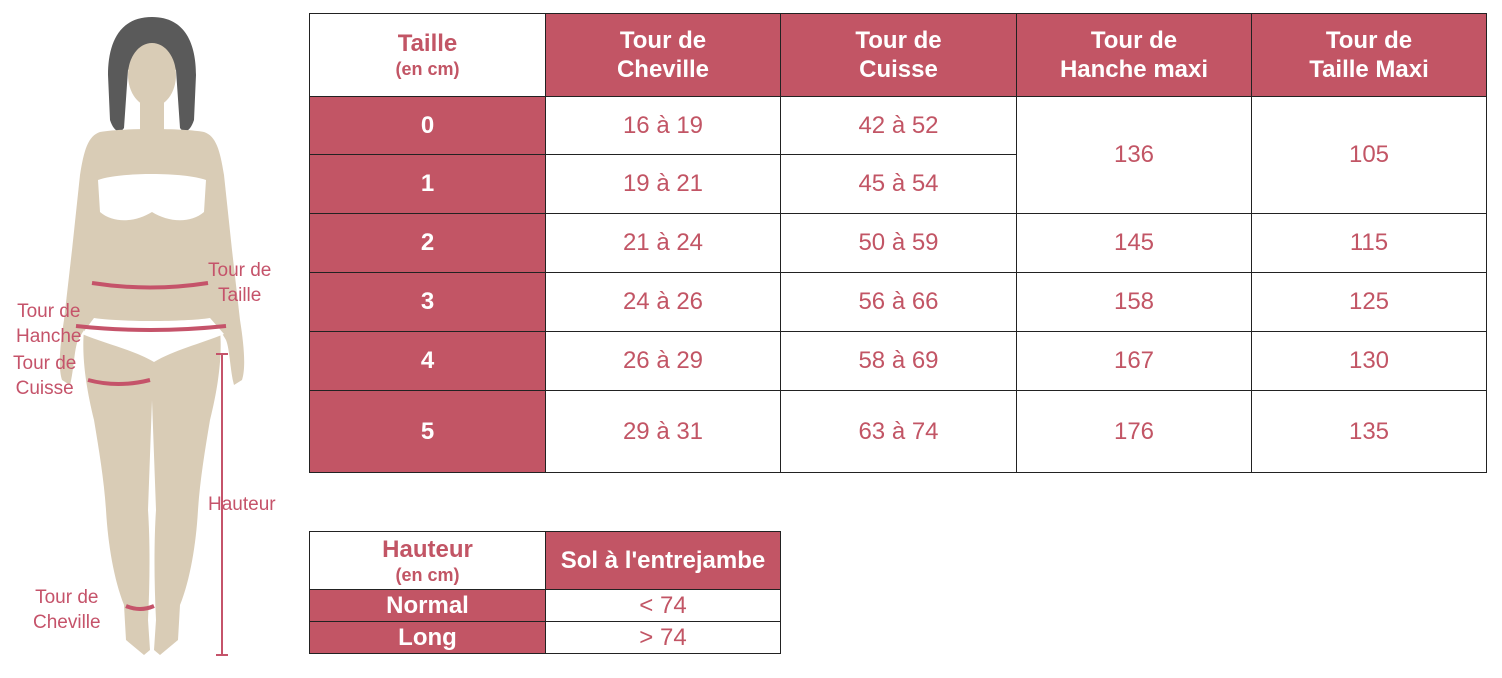 The width and height of the screenshot is (1502, 678). Describe the element at coordinates (427, 302) in the screenshot. I see `size-cell: 3` at that location.